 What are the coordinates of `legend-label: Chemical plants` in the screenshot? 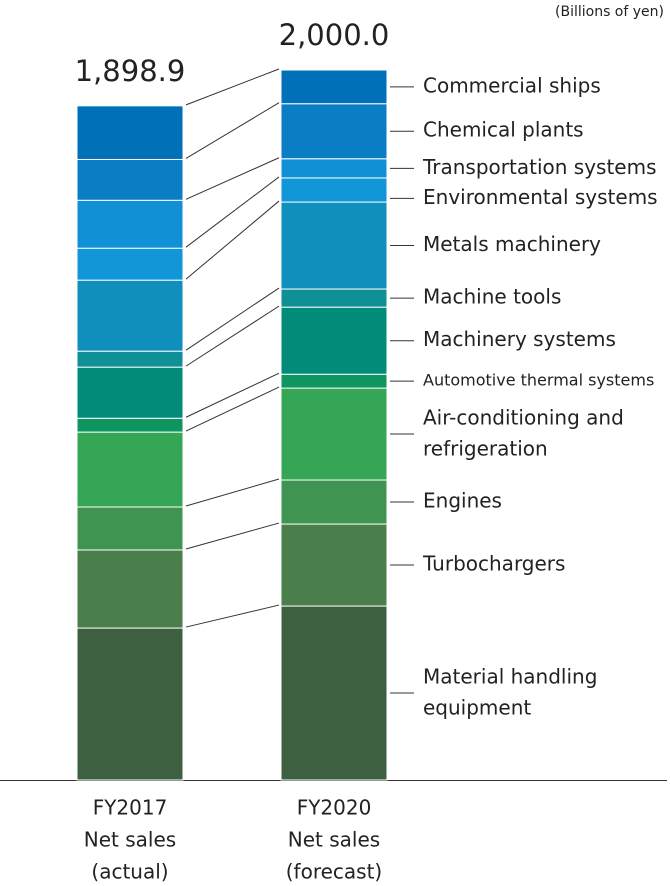 It's located at (503, 130).